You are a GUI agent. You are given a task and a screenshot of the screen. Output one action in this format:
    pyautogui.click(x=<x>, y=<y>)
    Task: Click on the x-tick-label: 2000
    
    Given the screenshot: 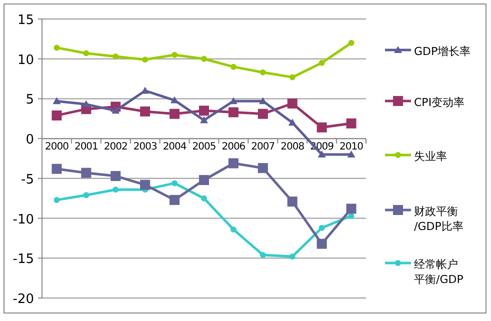 What is the action you would take?
    pyautogui.click(x=57, y=147)
    